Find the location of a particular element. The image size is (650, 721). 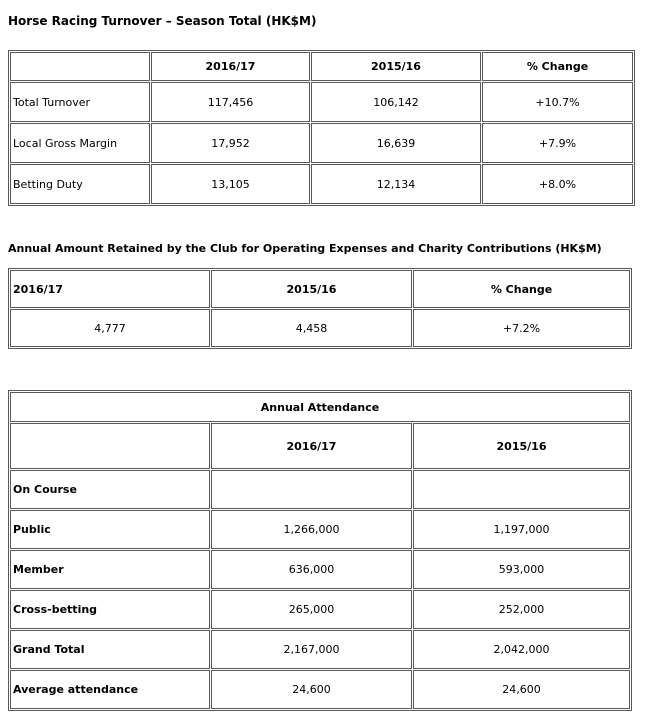

cell-value: 12,134 is located at coordinates (396, 184).